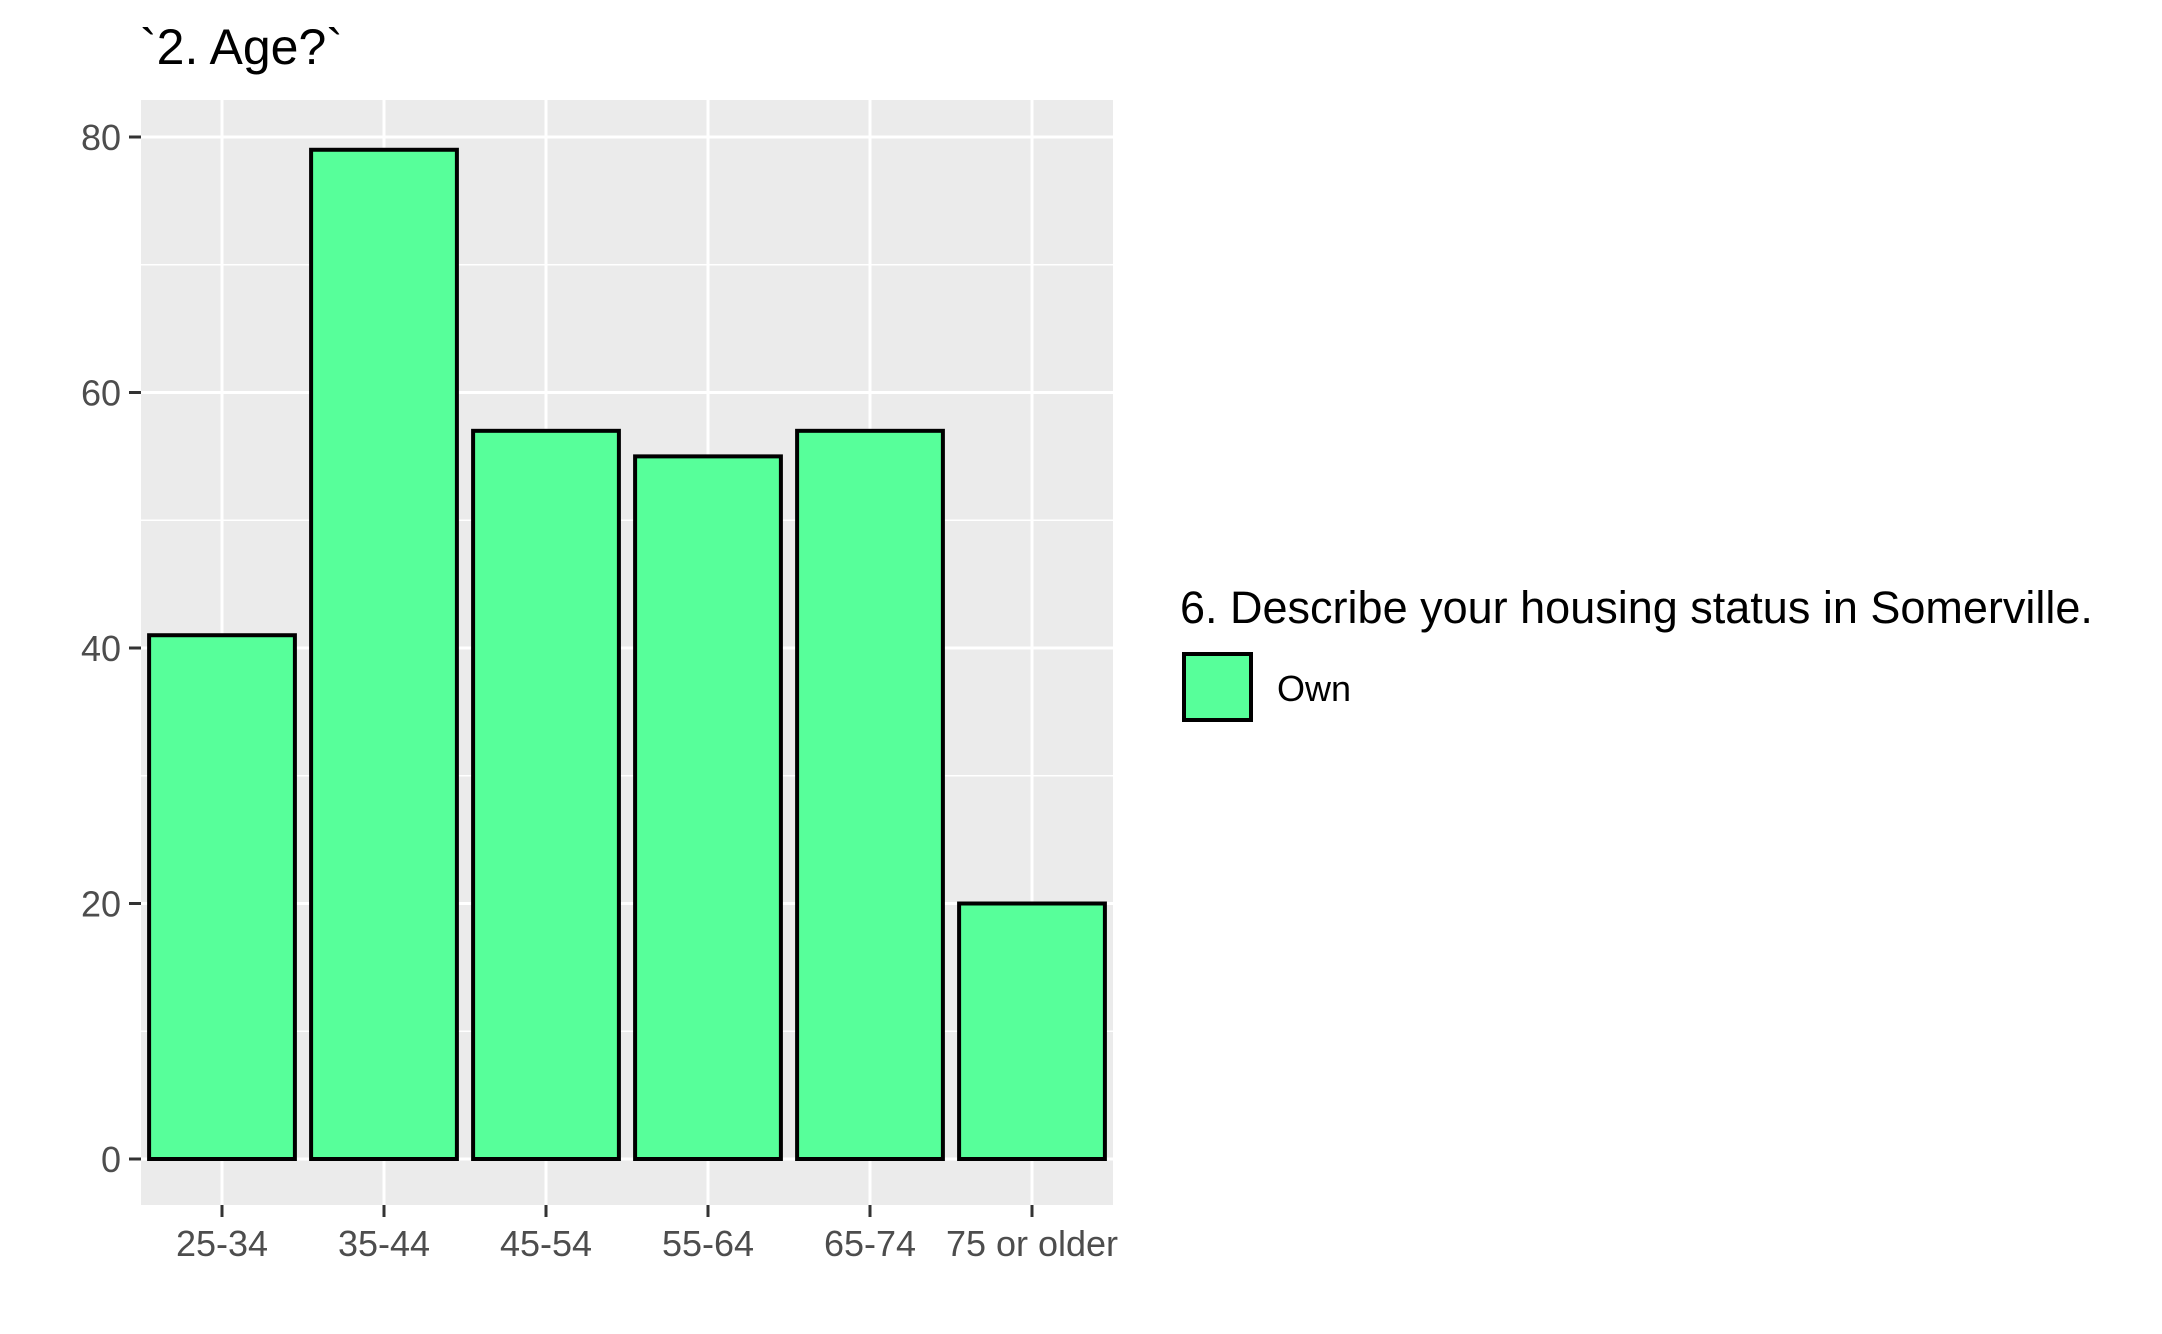 This screenshot has height=1334, width=2162. Describe the element at coordinates (546, 1243) in the screenshot. I see `x-tick-label: 45-54` at that location.